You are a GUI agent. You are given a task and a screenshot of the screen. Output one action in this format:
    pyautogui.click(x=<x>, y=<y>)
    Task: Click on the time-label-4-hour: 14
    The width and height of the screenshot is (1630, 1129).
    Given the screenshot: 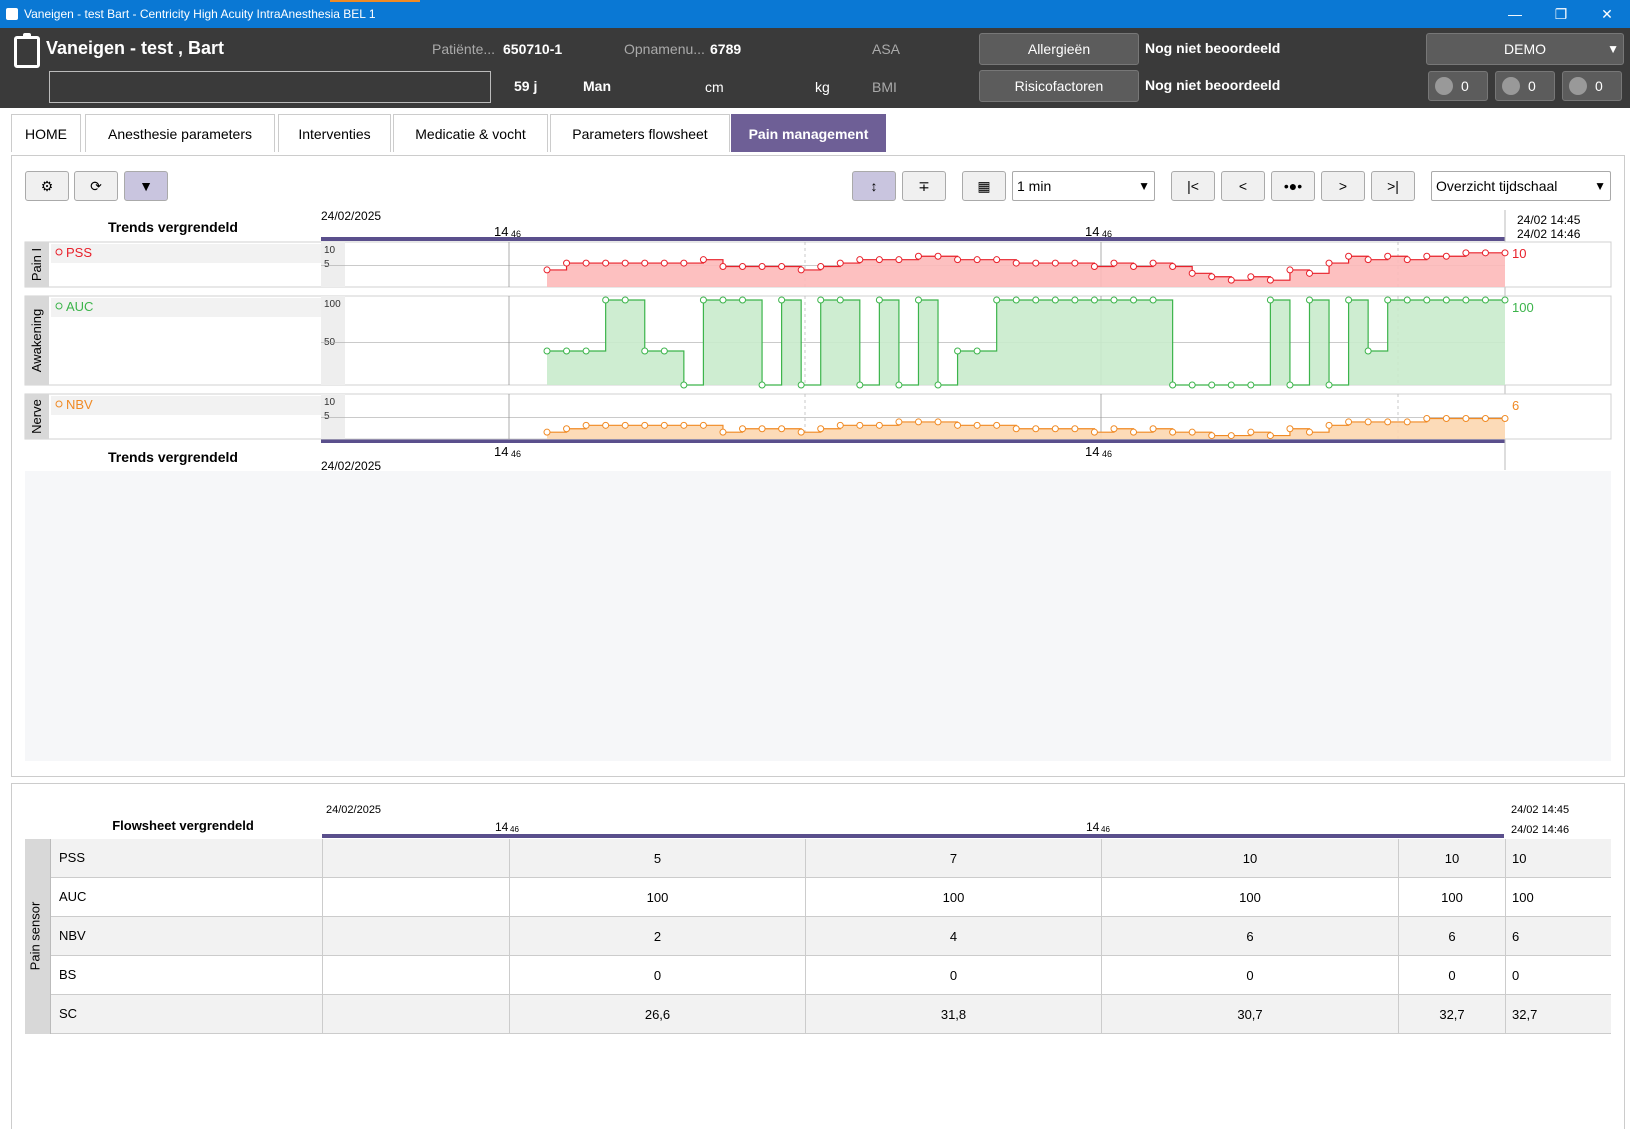 What is the action you would take?
    pyautogui.click(x=1092, y=451)
    